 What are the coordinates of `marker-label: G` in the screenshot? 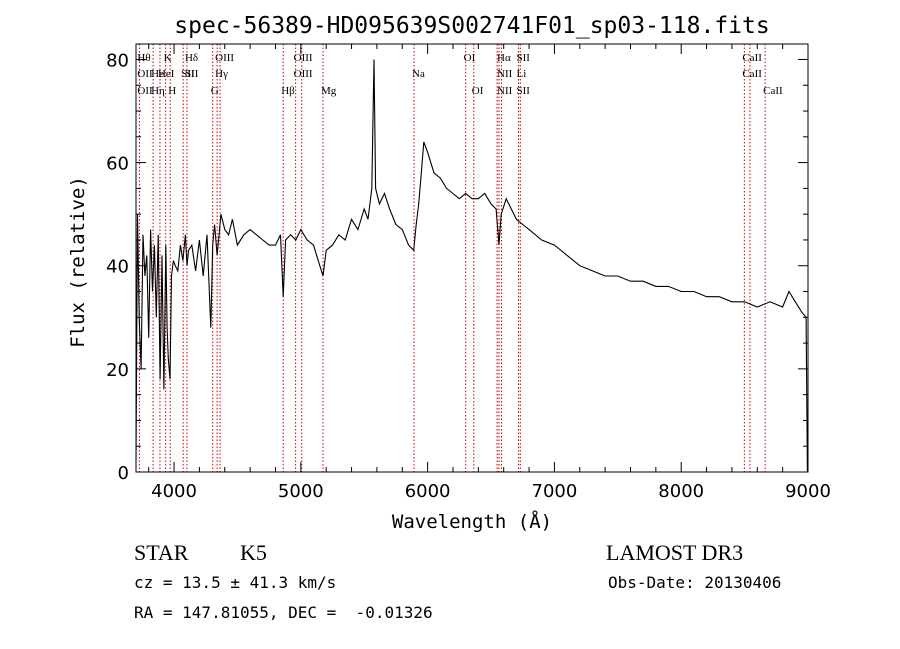 It's located at (215, 91).